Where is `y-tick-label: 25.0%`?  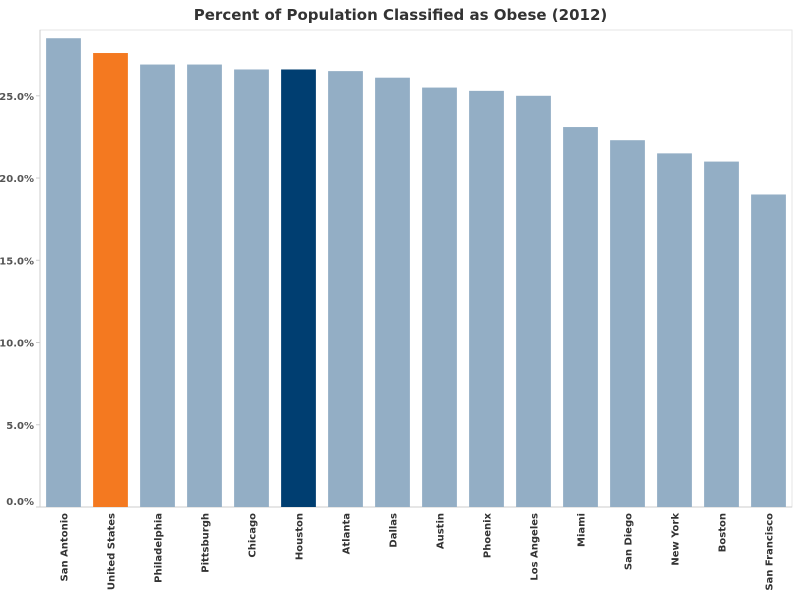 y-tick-label: 25.0% is located at coordinates (17, 97).